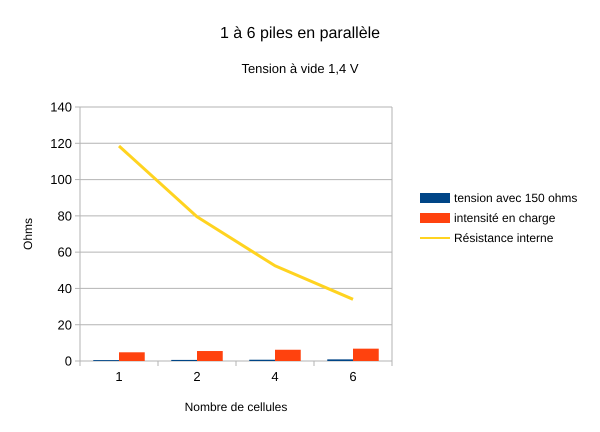 Image resolution: width=600 pixels, height=432 pixels. What do you see at coordinates (65, 324) in the screenshot?
I see `y-tick-label: 20` at bounding box center [65, 324].